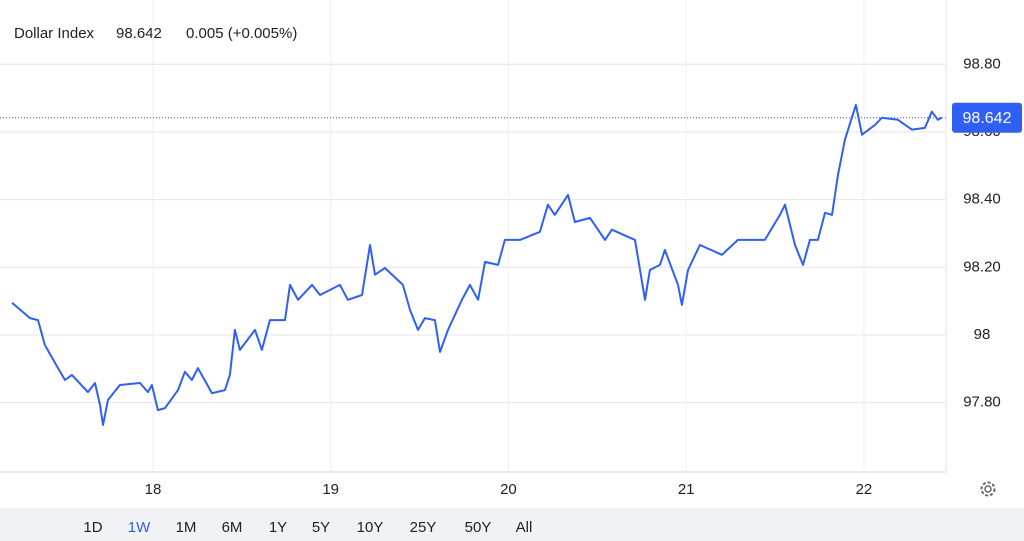 Image resolution: width=1024 pixels, height=541 pixels. I want to click on range-button: 6M, so click(232, 527).